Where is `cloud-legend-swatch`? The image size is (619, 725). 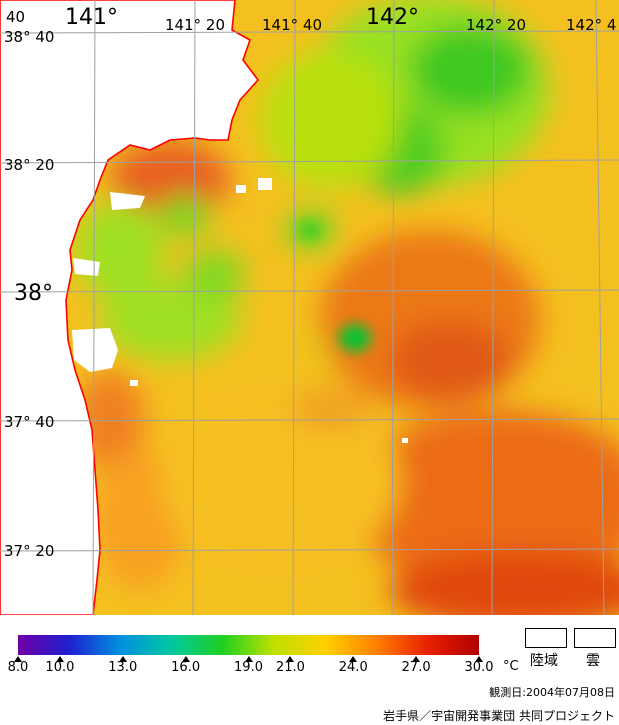
cloud-legend-swatch is located at coordinates (595, 638).